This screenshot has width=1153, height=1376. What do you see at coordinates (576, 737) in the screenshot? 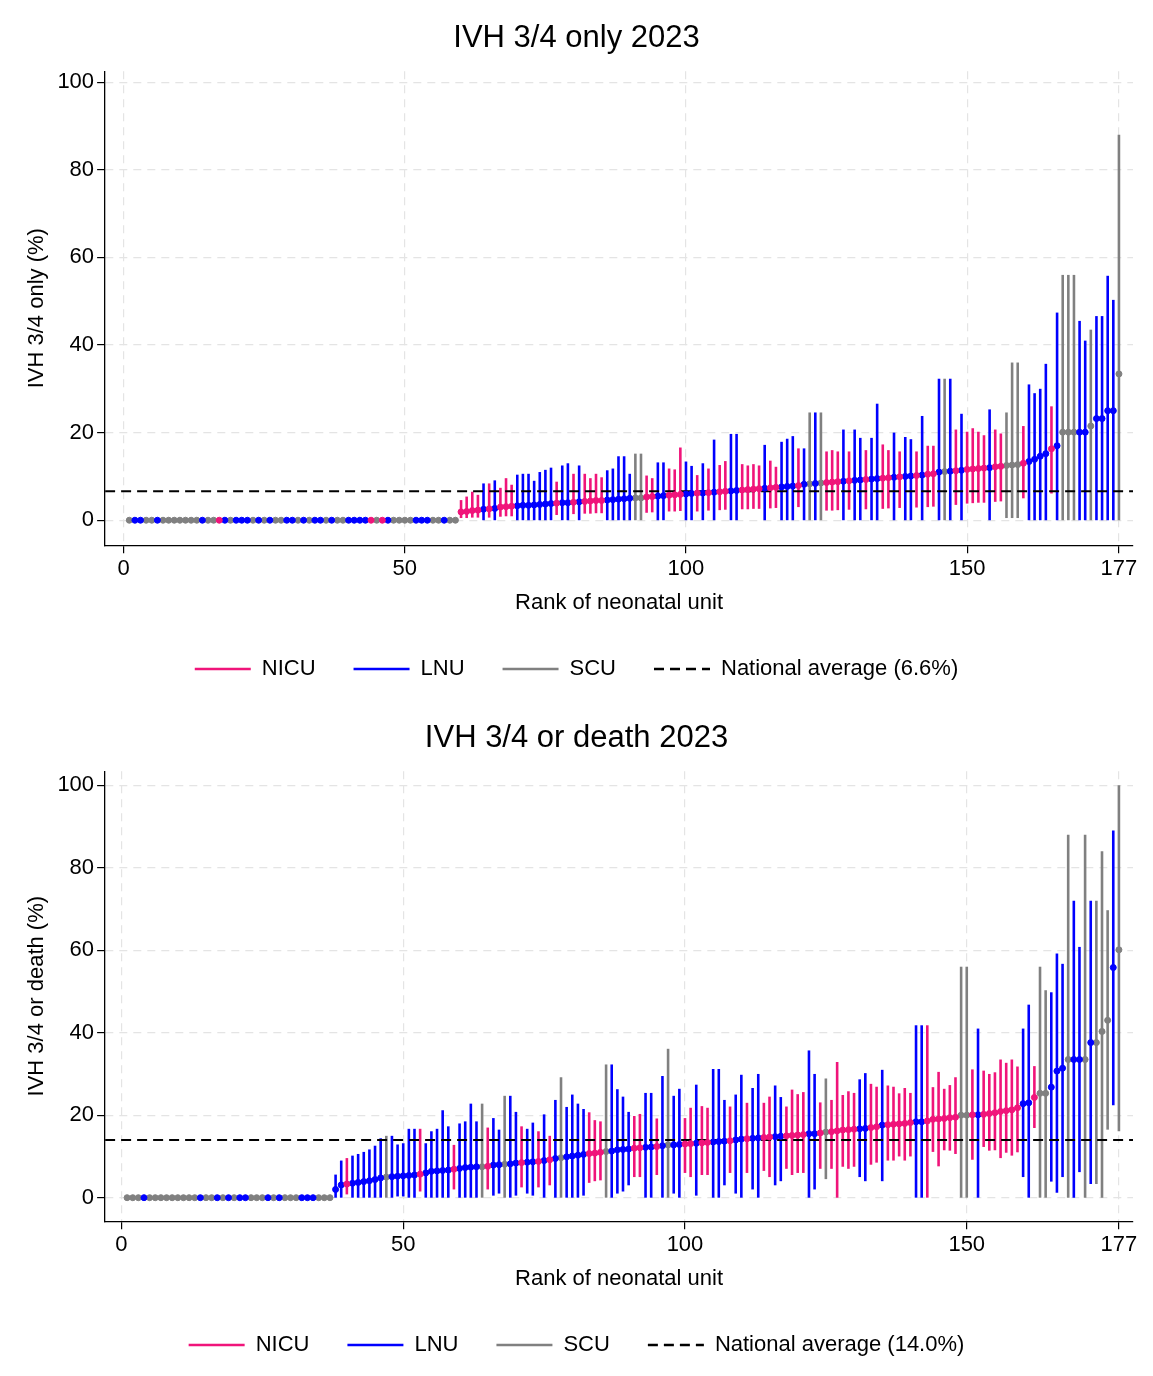
I see `chart-title: IVH 3/4 or death 2023` at bounding box center [576, 737].